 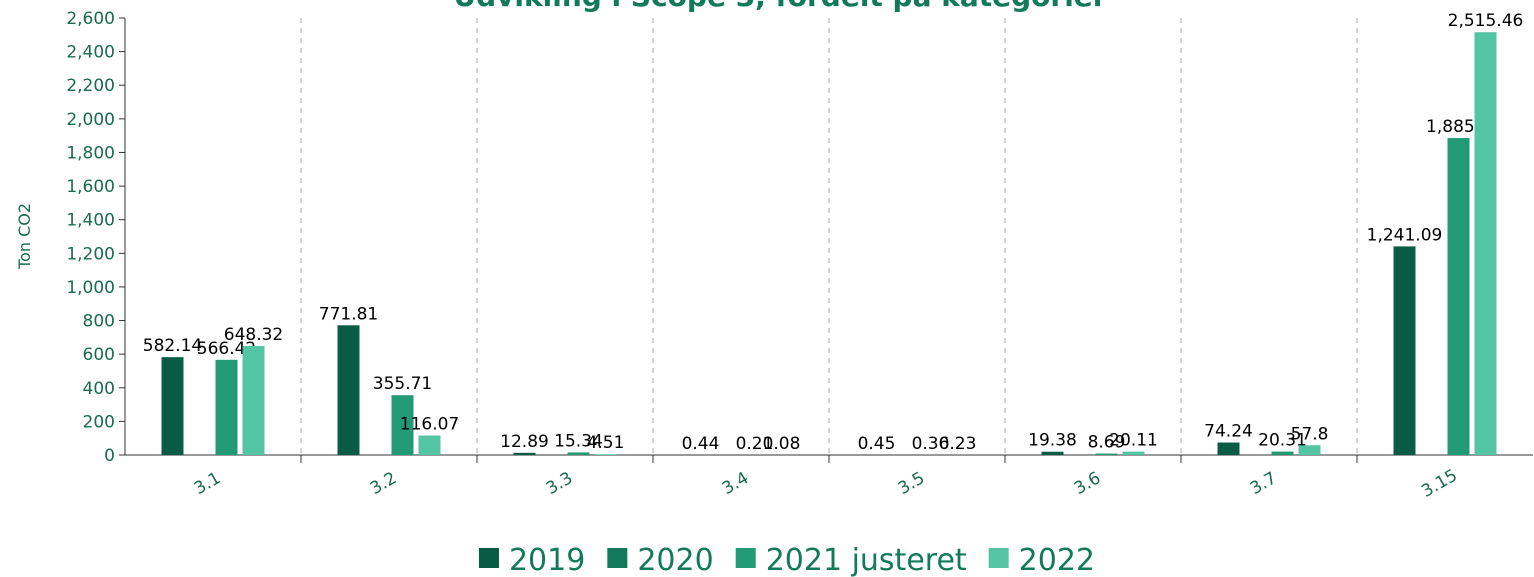 What do you see at coordinates (1439, 484) in the screenshot?
I see `x-tick-label: 3.15` at bounding box center [1439, 484].